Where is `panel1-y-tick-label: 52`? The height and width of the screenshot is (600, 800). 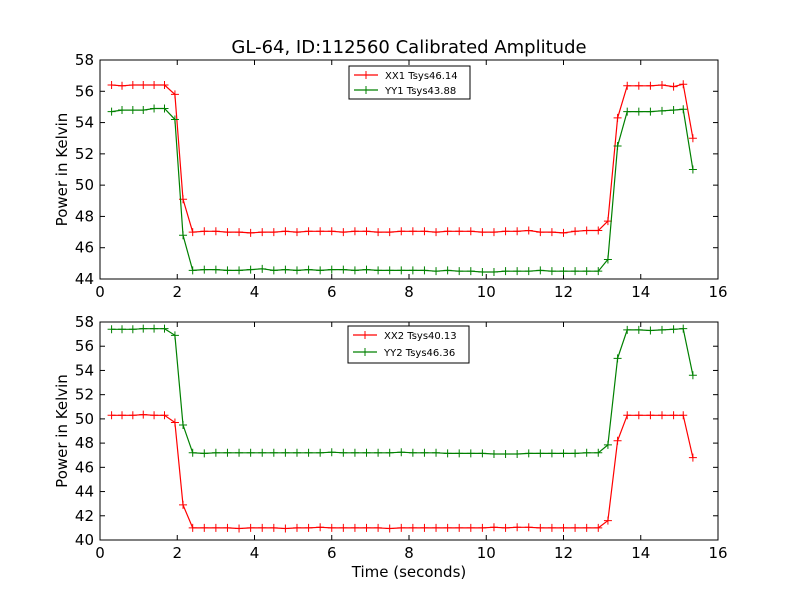 panel1-y-tick-label: 52 is located at coordinates (84, 154).